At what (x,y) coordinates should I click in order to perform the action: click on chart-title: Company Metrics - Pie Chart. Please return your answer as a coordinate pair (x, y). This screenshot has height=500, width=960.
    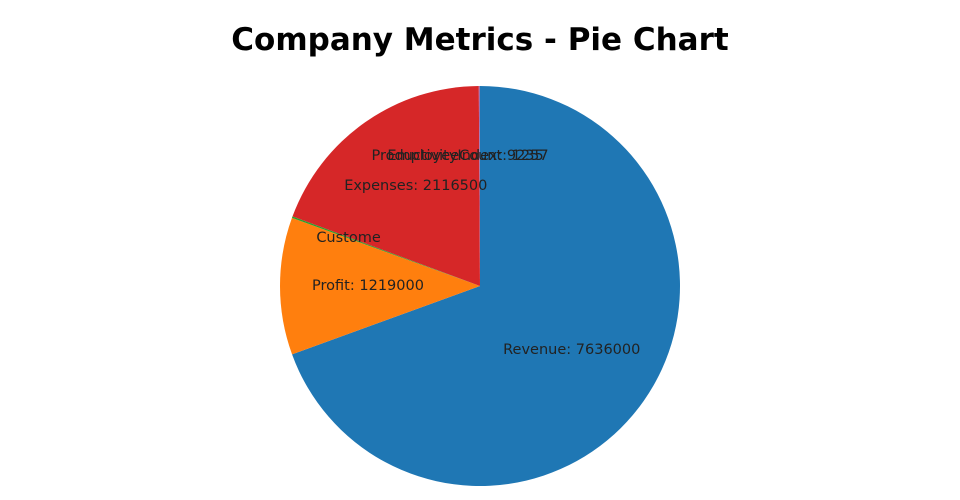
    Looking at the image, I should click on (480, 40).